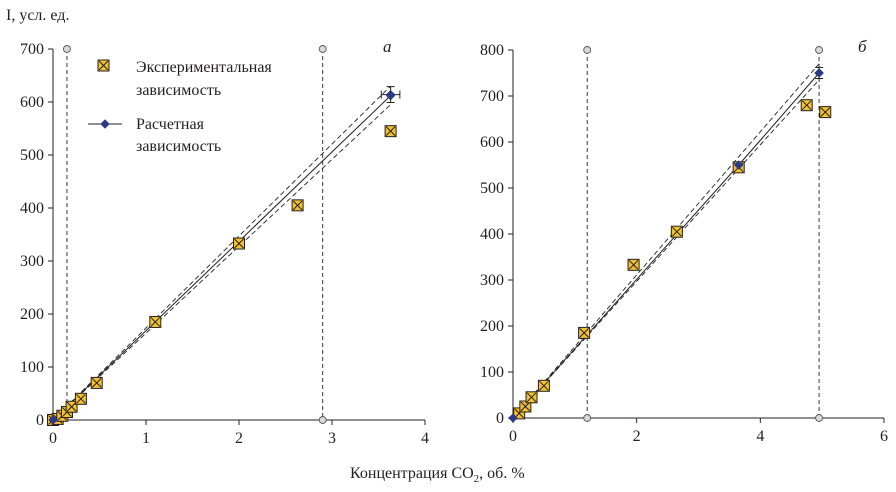 The width and height of the screenshot is (896, 492). I want to click on legend-calculated-line2: зависимость, so click(178, 146).